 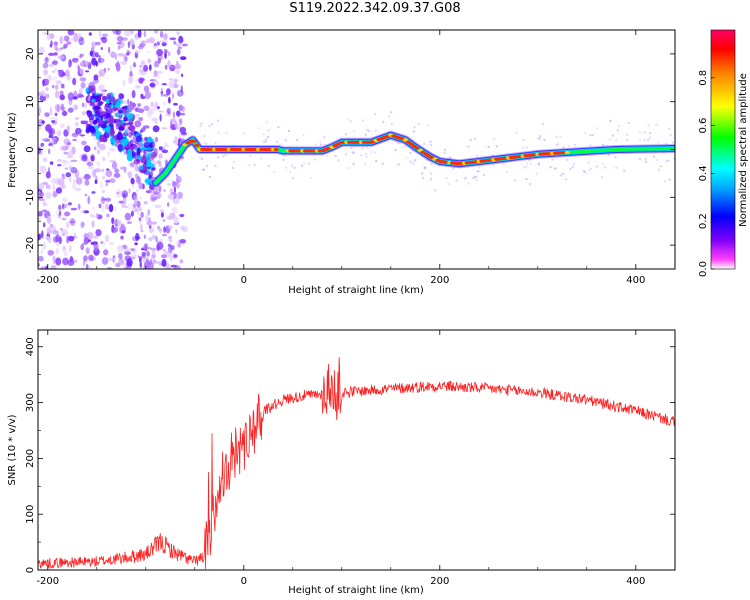 I want to click on colorbar-ticks: 0.0 0.2 0.4 0.6 0.8, so click(x=706, y=173).